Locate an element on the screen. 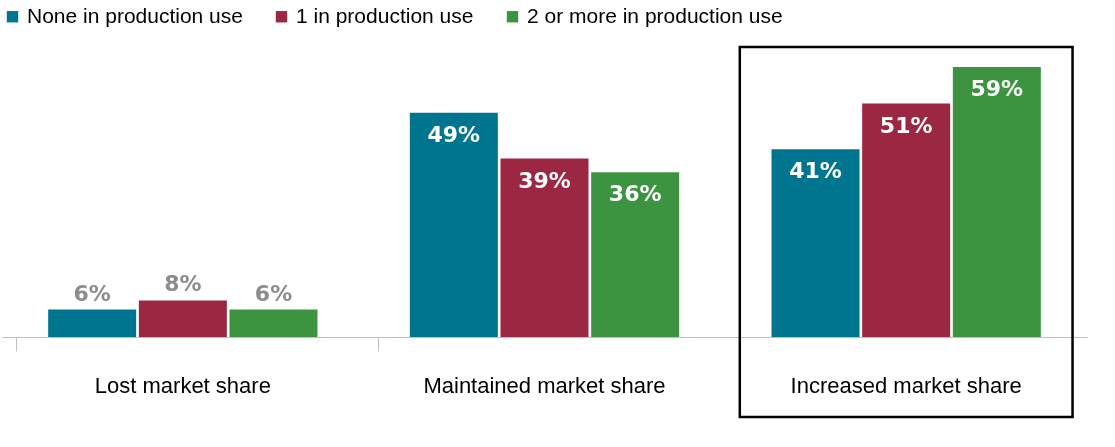 Image resolution: width=1115 pixels, height=447 pixels. legend-label: 1 in production use is located at coordinates (385, 15).